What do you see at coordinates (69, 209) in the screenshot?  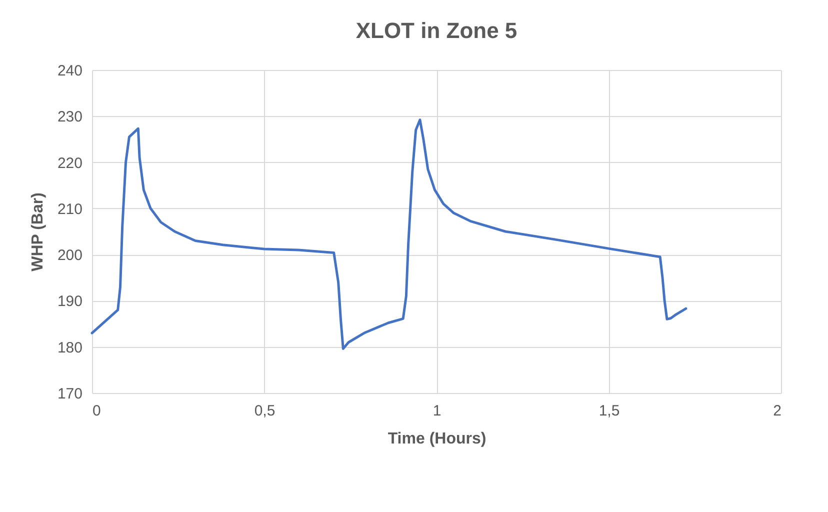 I see `y-tick-label: 210` at bounding box center [69, 209].